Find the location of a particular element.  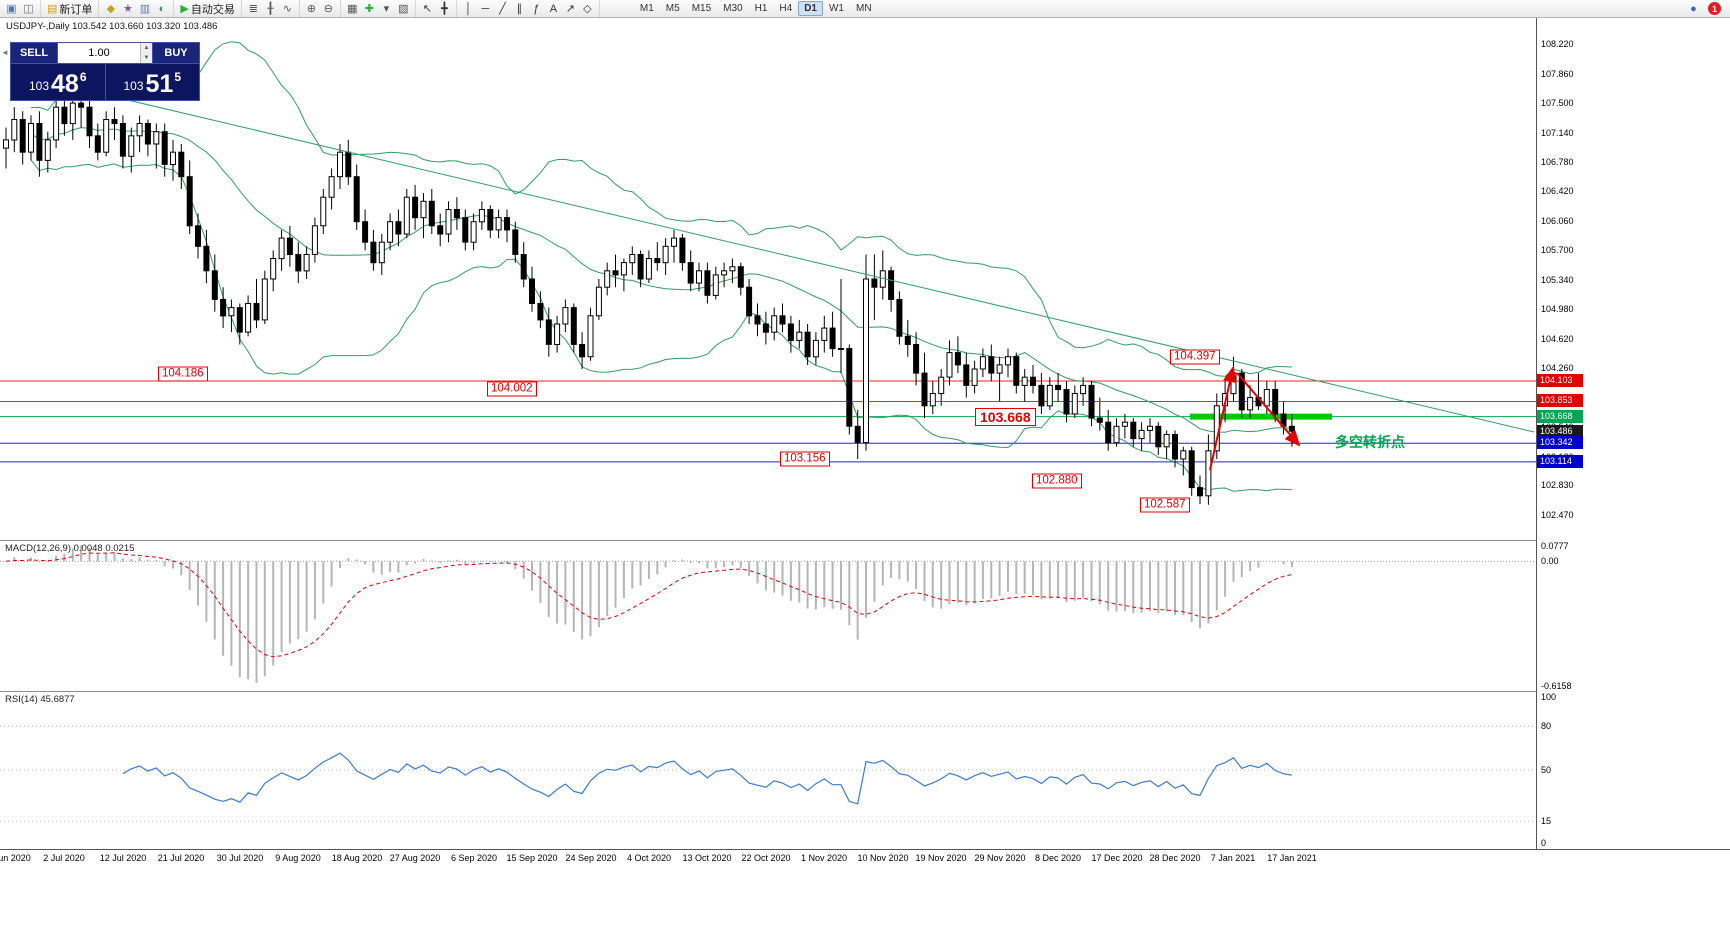

indicators-dropdown-icon: ▾ is located at coordinates (386, 9).